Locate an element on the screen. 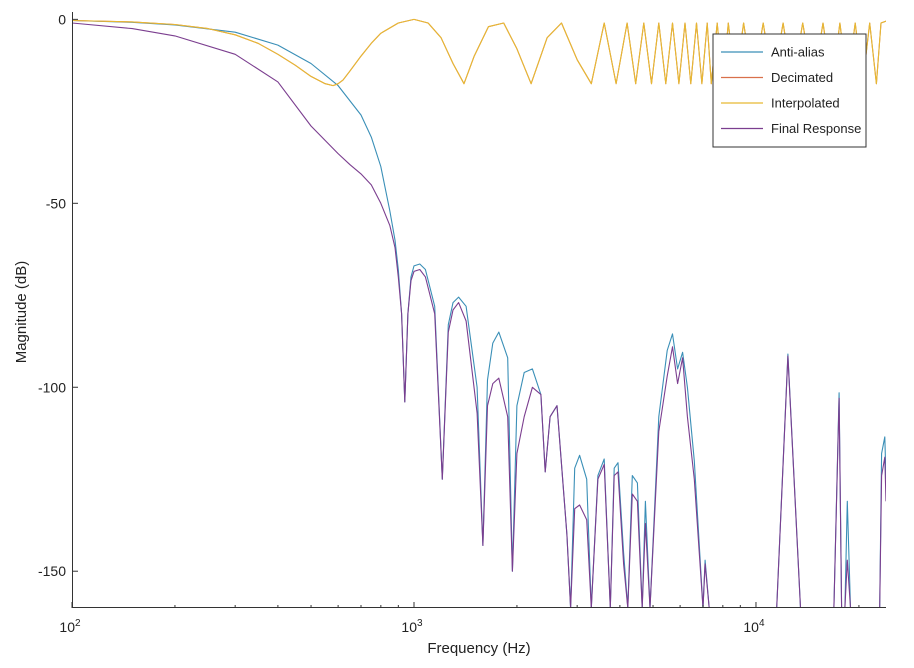  y-axis-label: Magnitude (dB) is located at coordinates (21, 312).